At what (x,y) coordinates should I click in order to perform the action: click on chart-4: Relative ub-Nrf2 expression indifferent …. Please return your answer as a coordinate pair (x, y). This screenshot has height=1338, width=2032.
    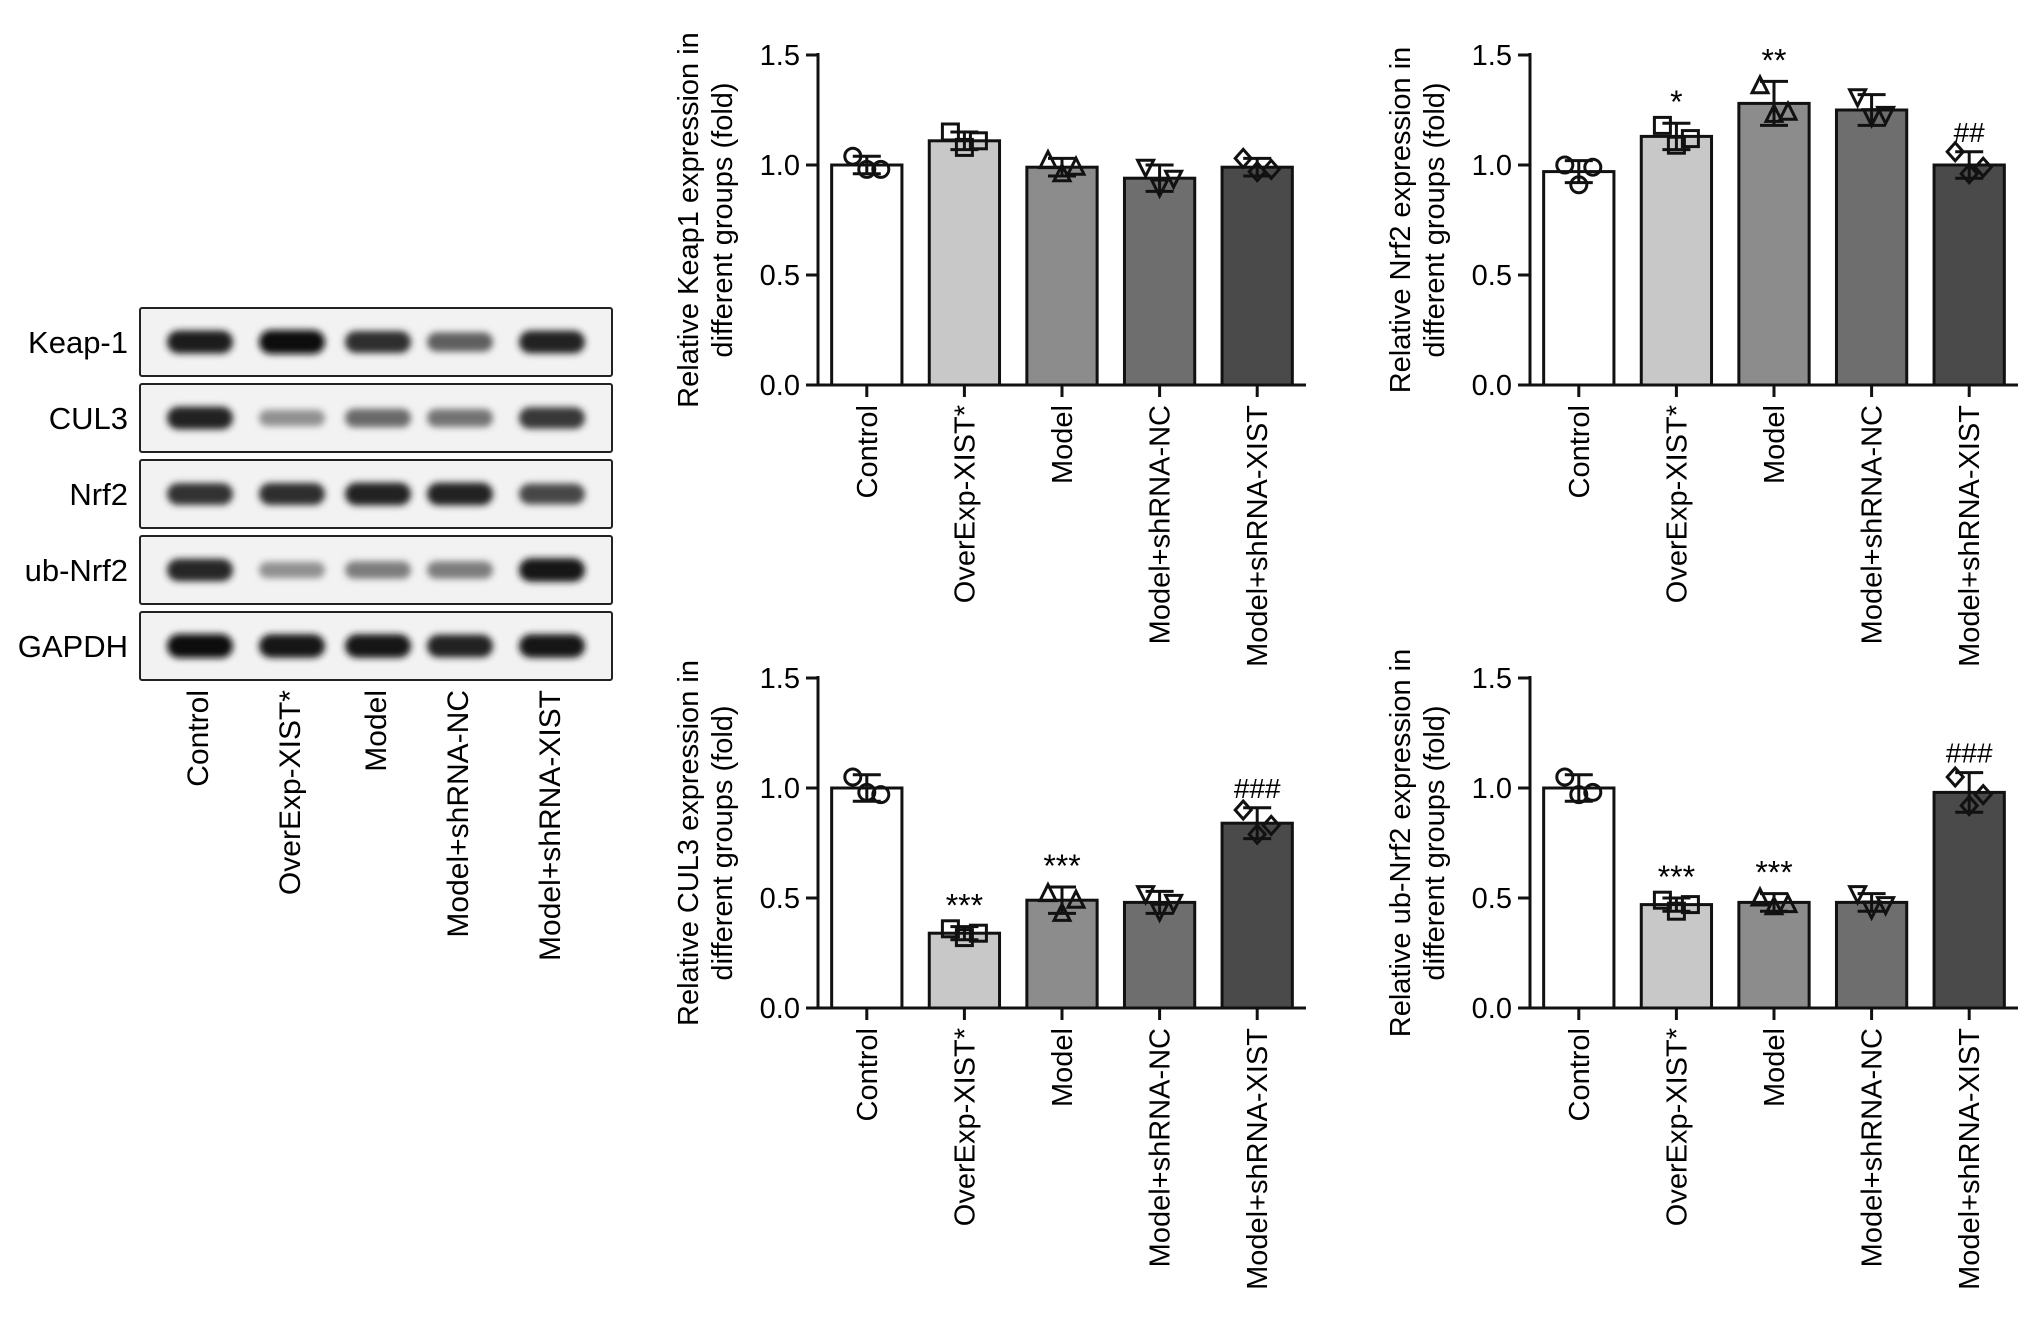
    Looking at the image, I should click on (1701, 969).